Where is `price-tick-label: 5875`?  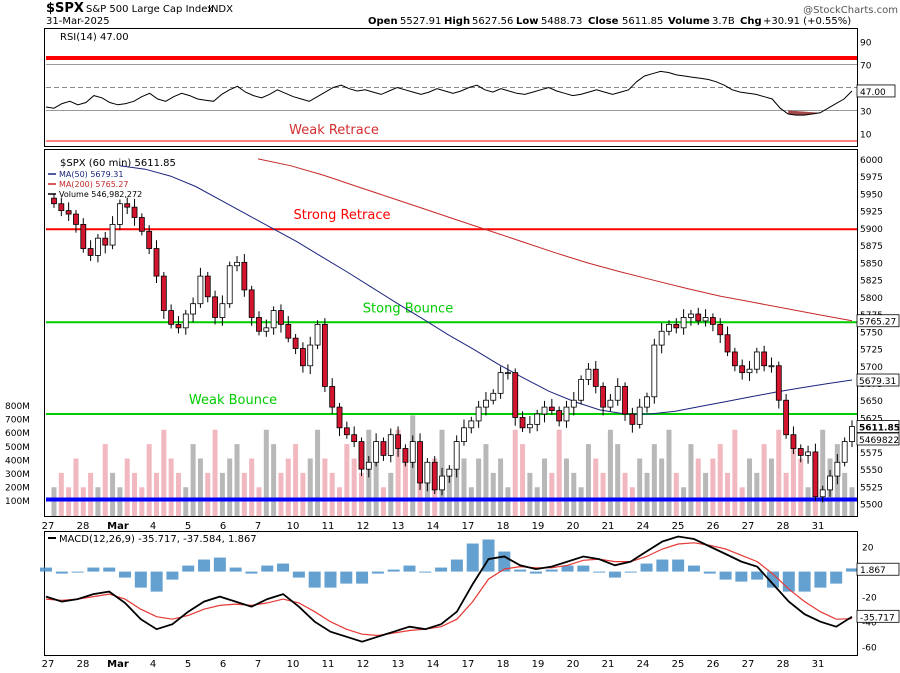 price-tick-label: 5875 is located at coordinates (871, 247).